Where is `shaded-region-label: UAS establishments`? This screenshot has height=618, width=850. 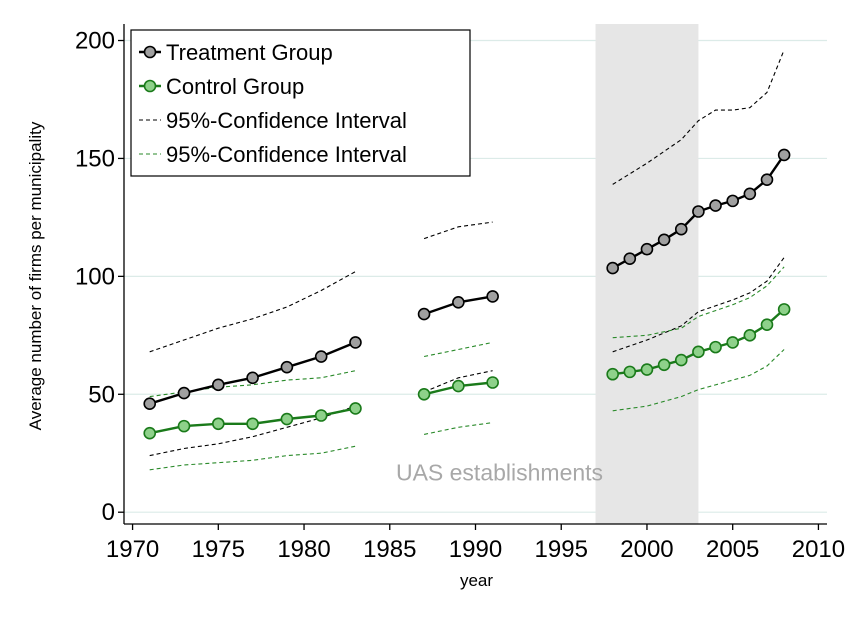 shaded-region-label: UAS establishments is located at coordinates (499, 472).